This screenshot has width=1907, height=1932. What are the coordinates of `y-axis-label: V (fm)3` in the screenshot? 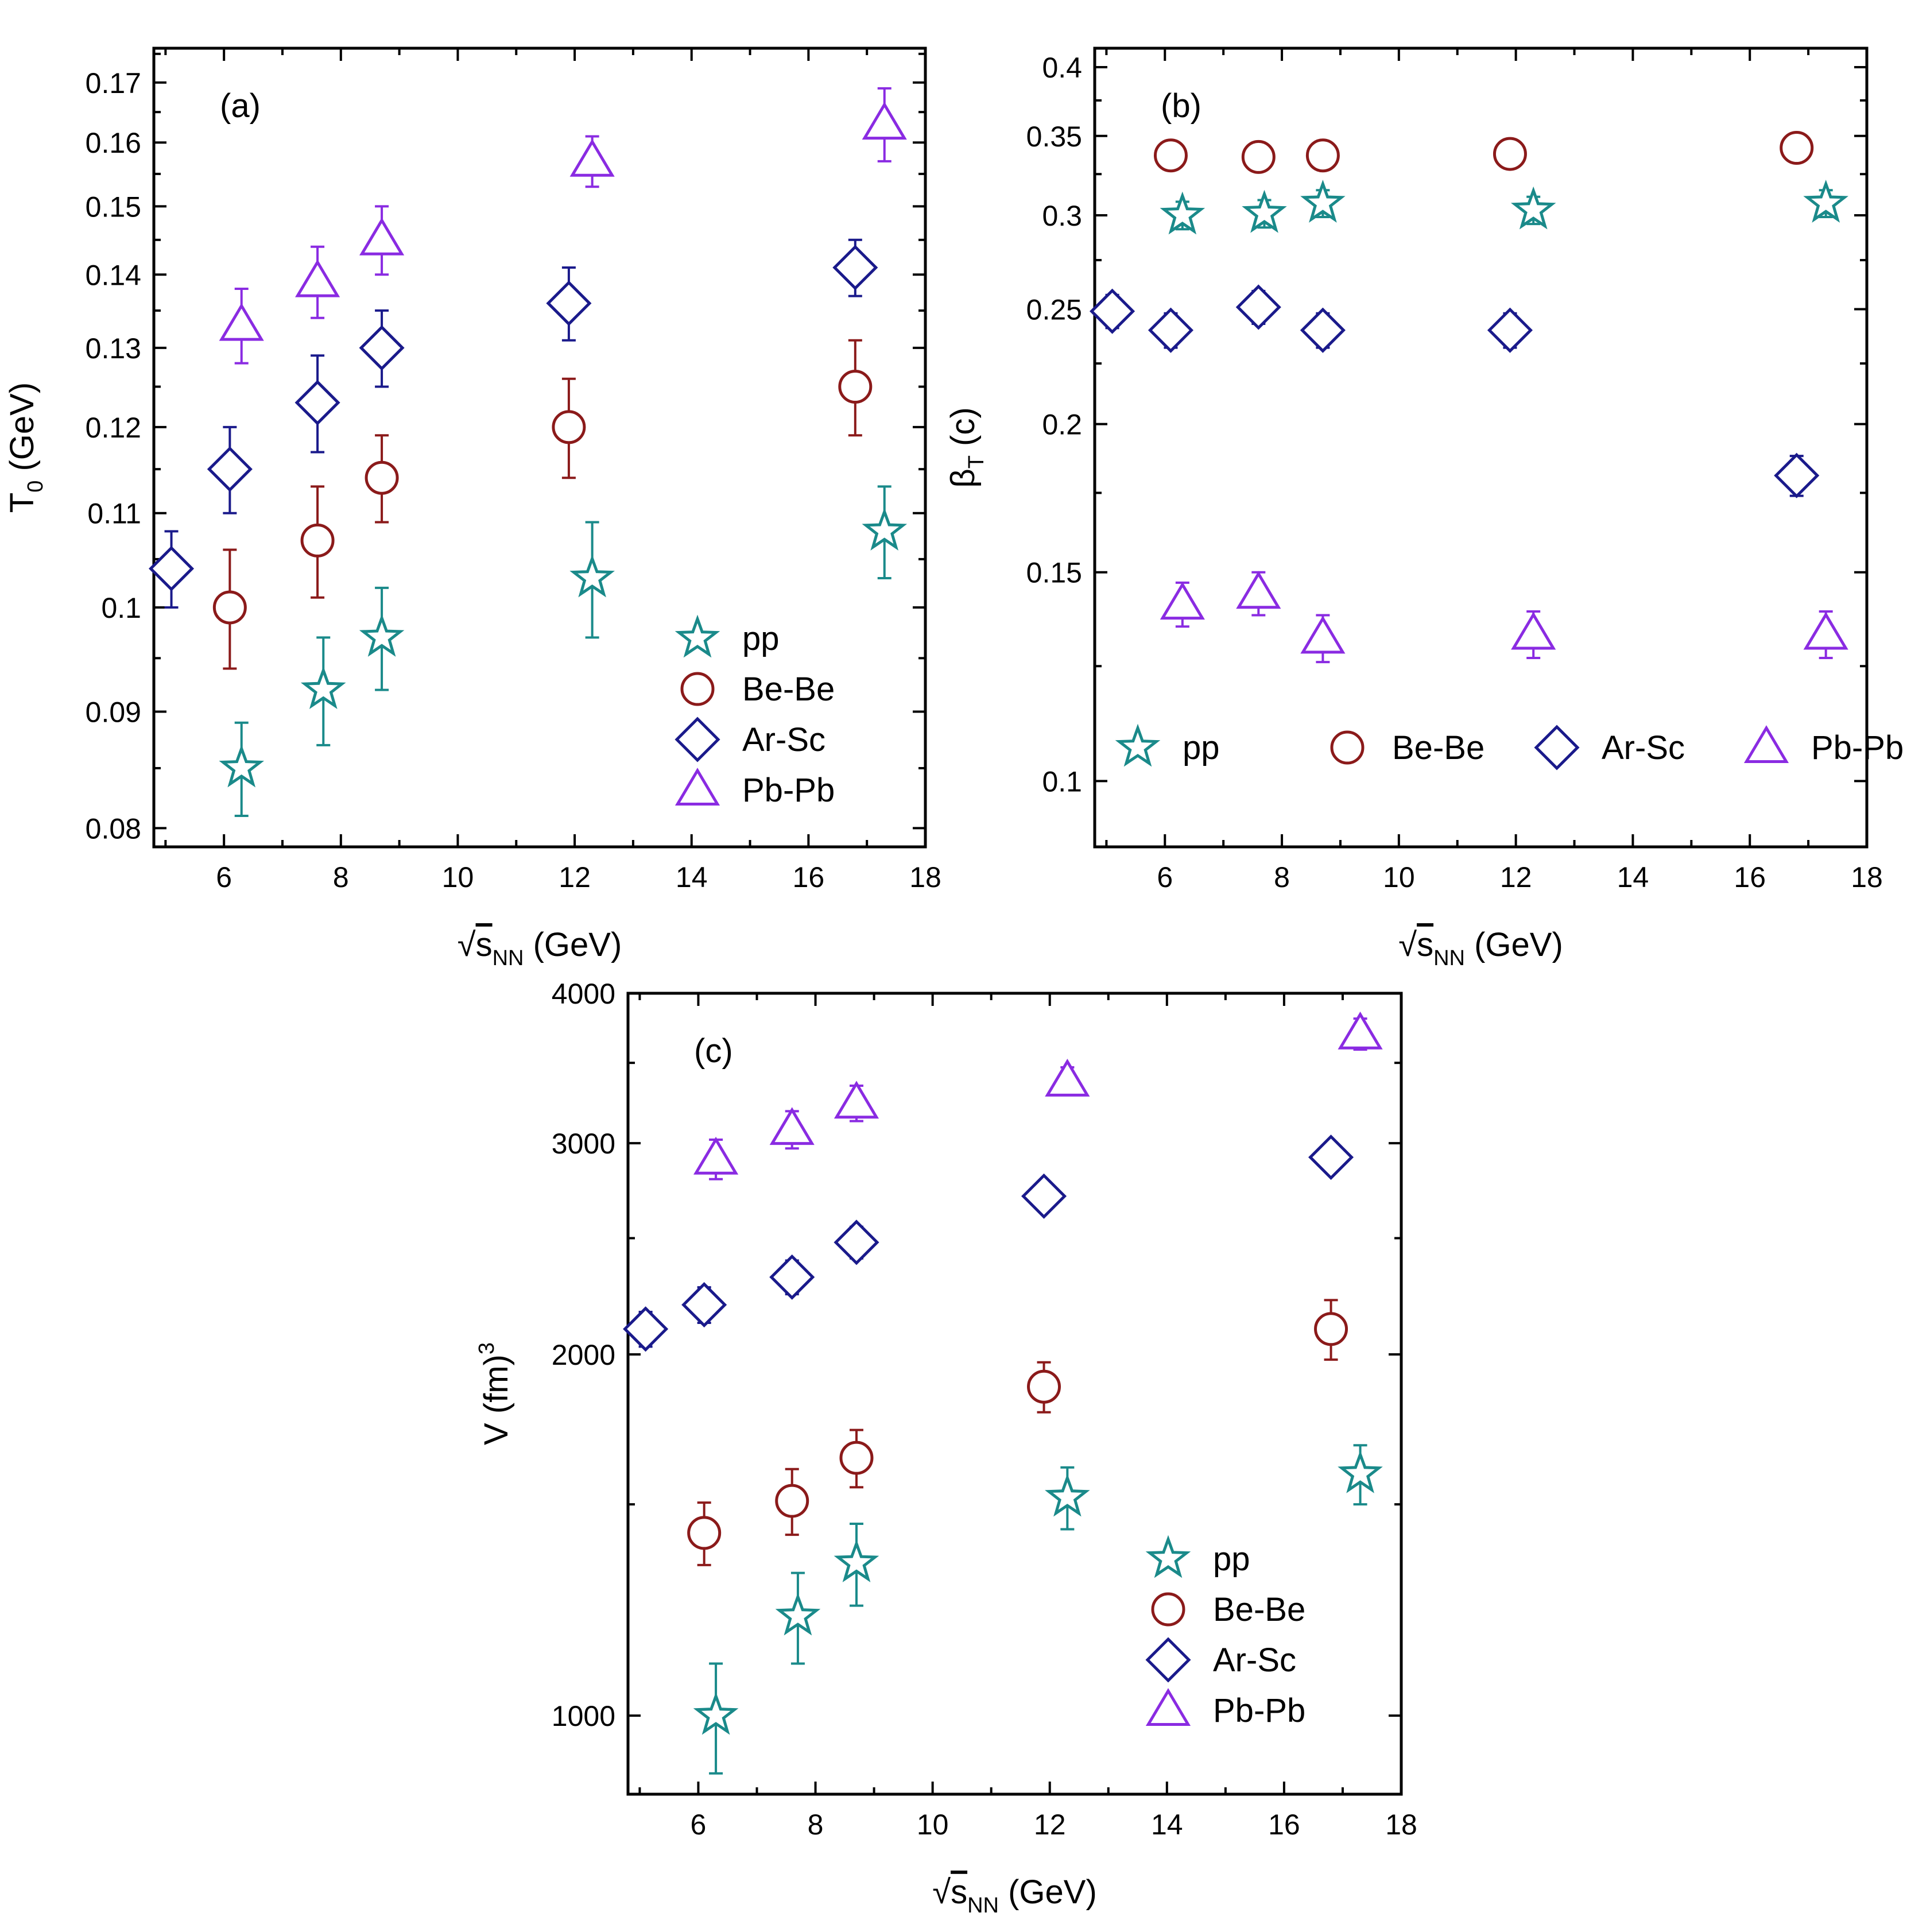 It's located at (495, 1393).